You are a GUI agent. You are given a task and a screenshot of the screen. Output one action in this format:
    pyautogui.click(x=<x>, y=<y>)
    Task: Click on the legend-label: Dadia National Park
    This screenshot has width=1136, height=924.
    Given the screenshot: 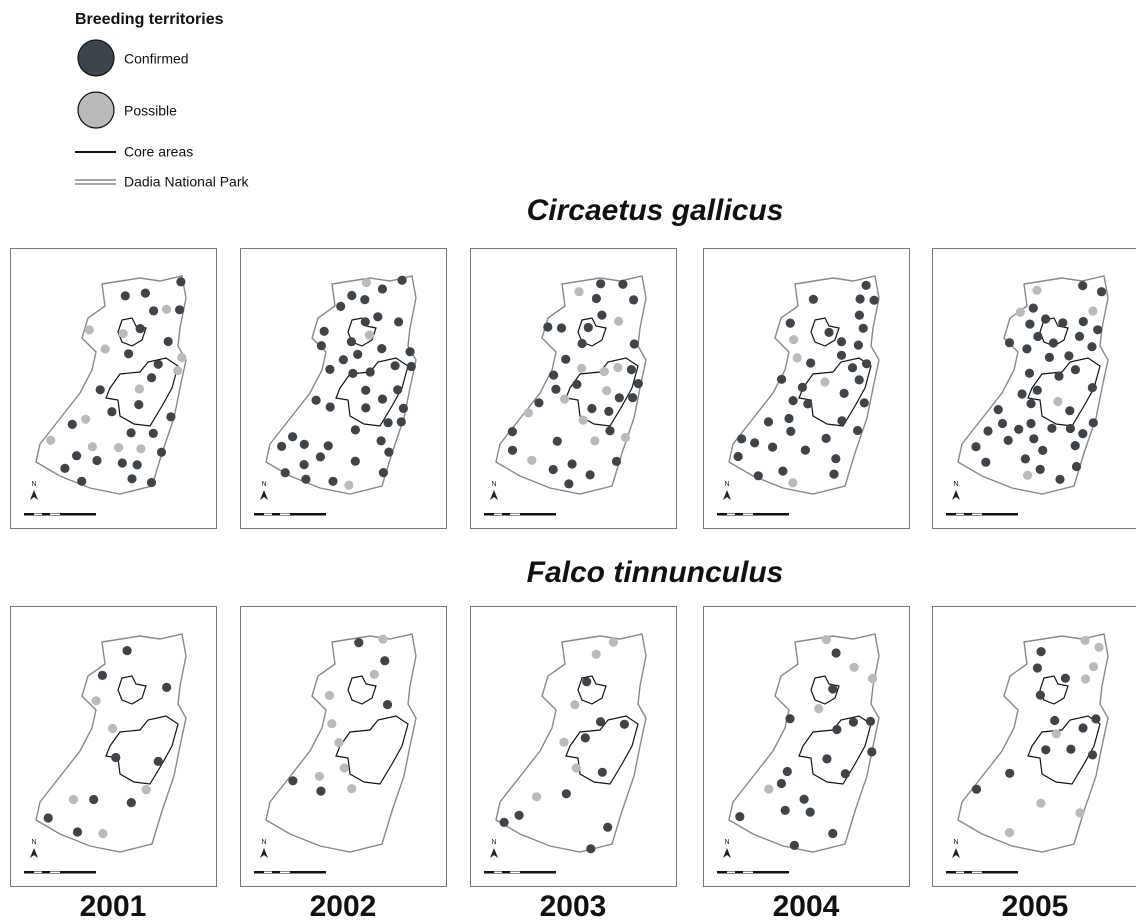 What is the action you would take?
    pyautogui.click(x=187, y=182)
    